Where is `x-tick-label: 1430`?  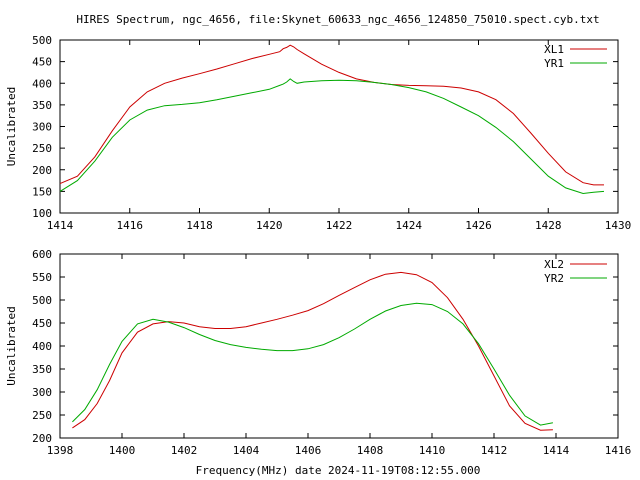 x-tick-label: 1430 is located at coordinates (618, 225).